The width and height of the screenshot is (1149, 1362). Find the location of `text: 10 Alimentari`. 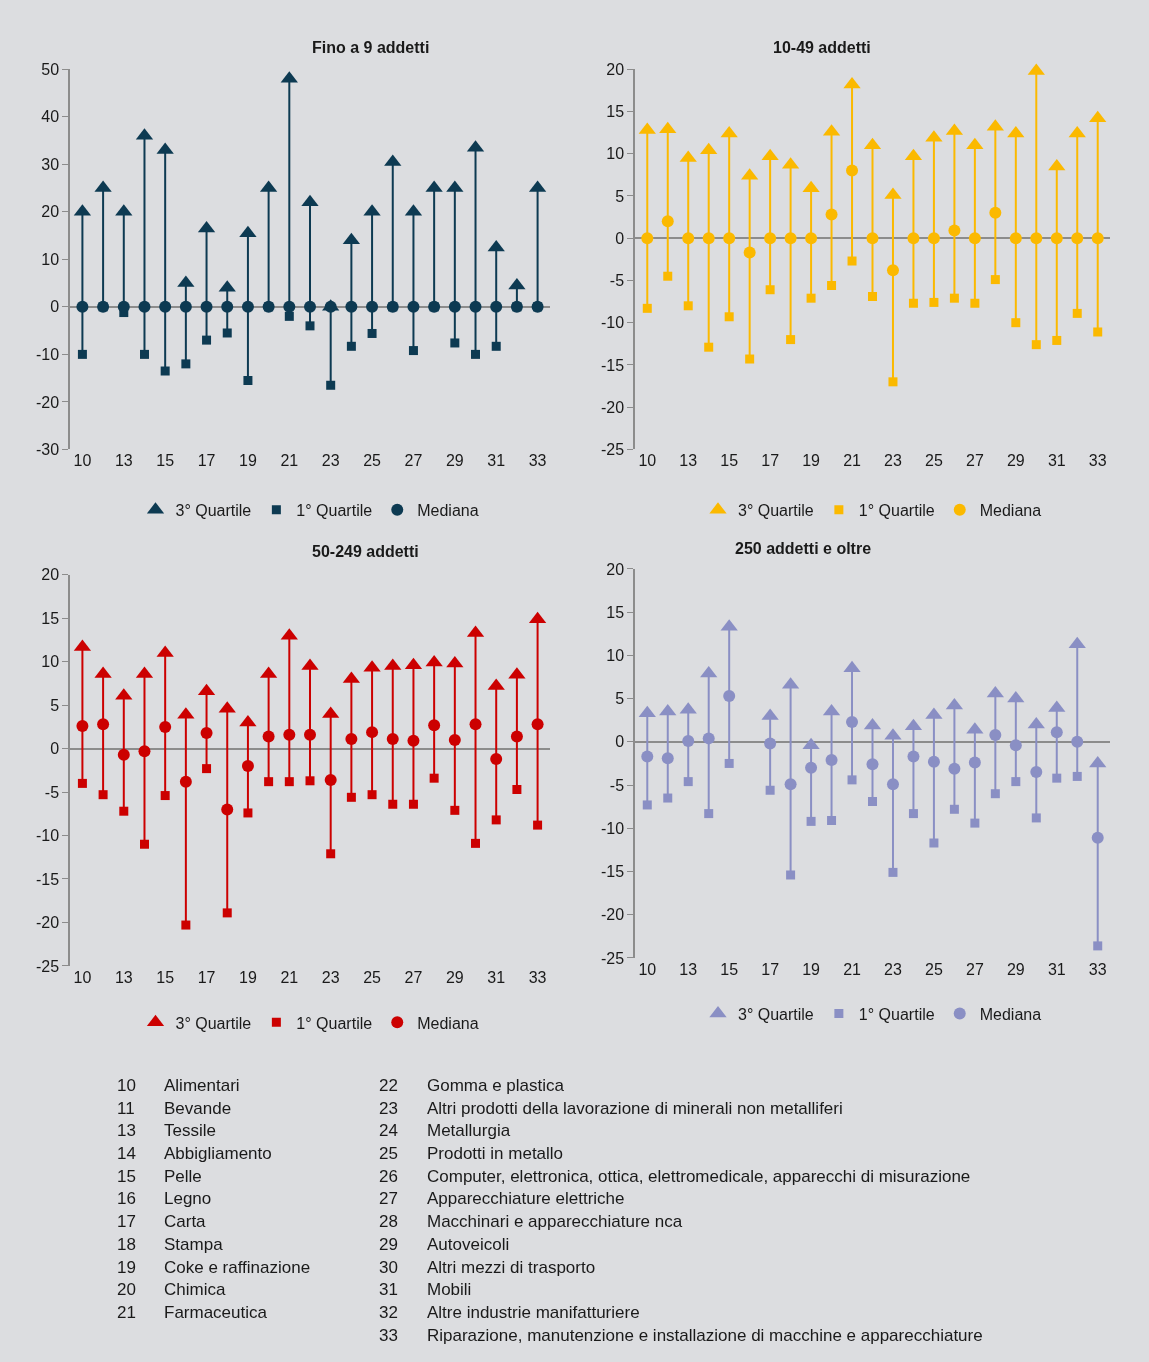

text: 10 Alimentari is located at coordinates (178, 1085).